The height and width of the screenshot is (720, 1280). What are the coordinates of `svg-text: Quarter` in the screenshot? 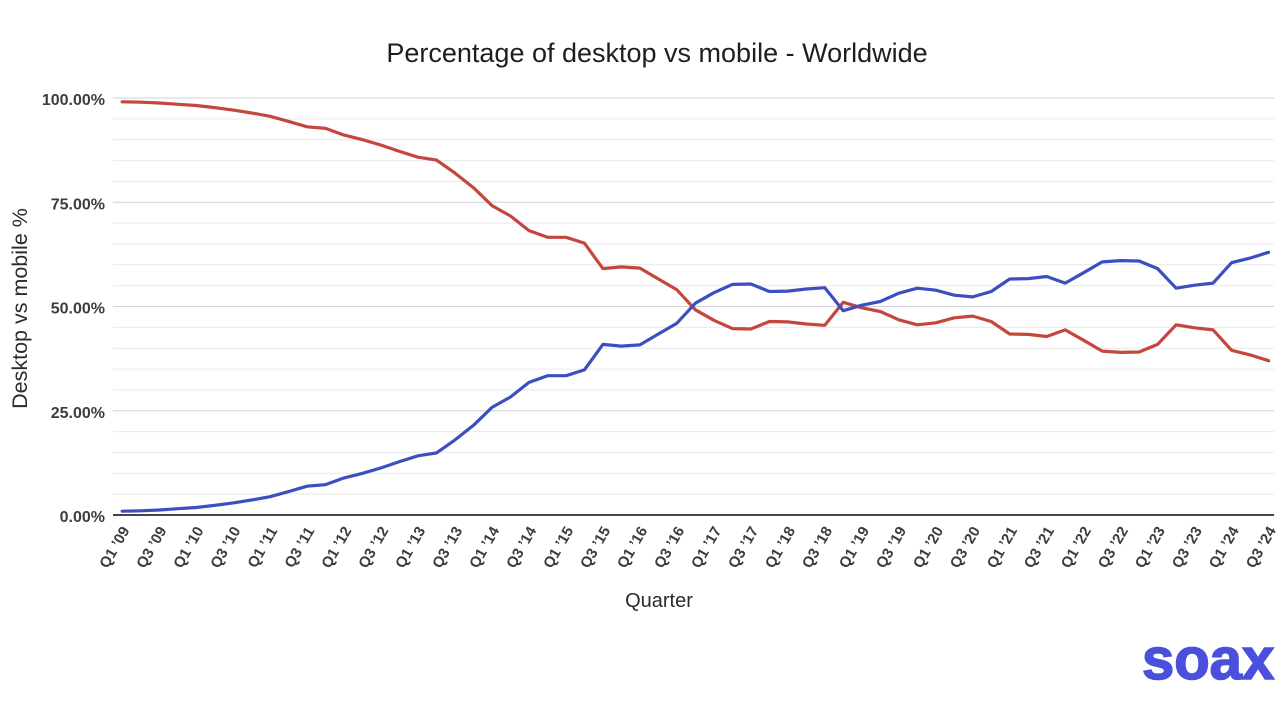 It's located at (659, 601).